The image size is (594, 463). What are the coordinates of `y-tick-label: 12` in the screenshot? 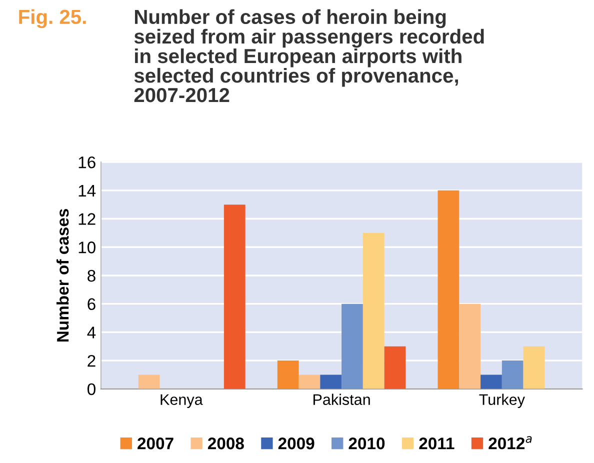 It's located at (87, 219).